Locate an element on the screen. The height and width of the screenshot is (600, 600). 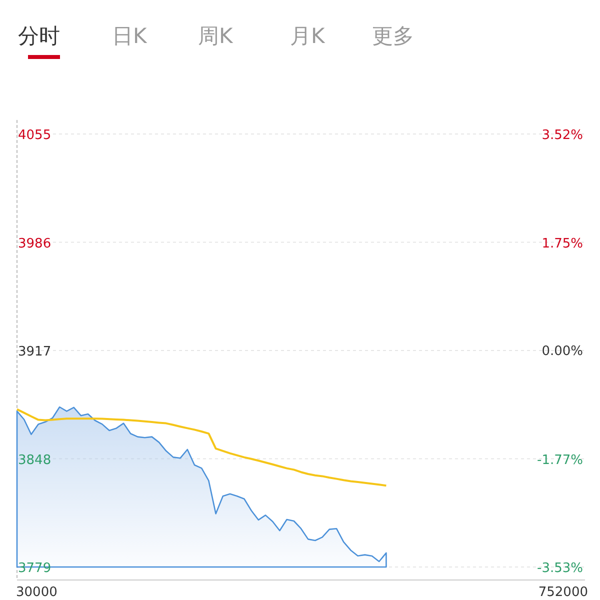
text: 日K is located at coordinates (130, 36).